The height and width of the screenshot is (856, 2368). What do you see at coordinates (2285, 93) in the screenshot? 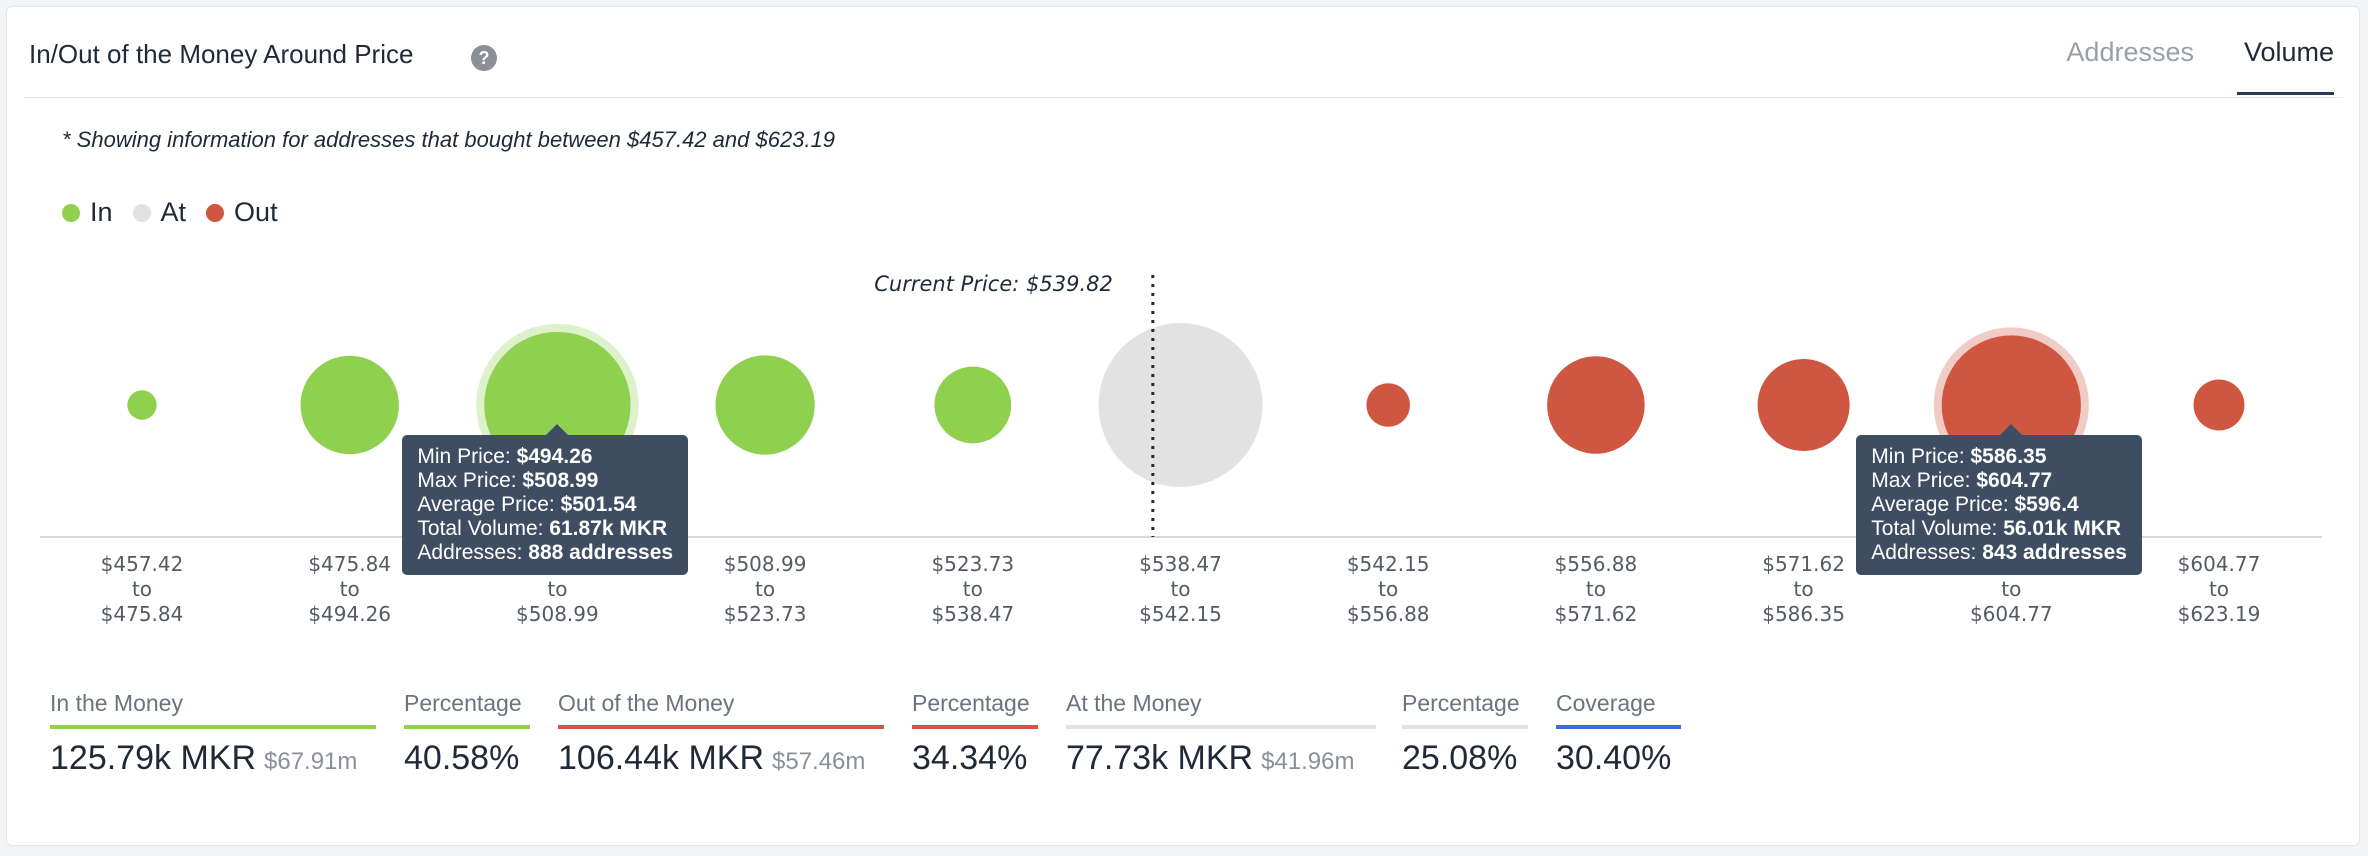
I see `active-tab-indicator` at bounding box center [2285, 93].